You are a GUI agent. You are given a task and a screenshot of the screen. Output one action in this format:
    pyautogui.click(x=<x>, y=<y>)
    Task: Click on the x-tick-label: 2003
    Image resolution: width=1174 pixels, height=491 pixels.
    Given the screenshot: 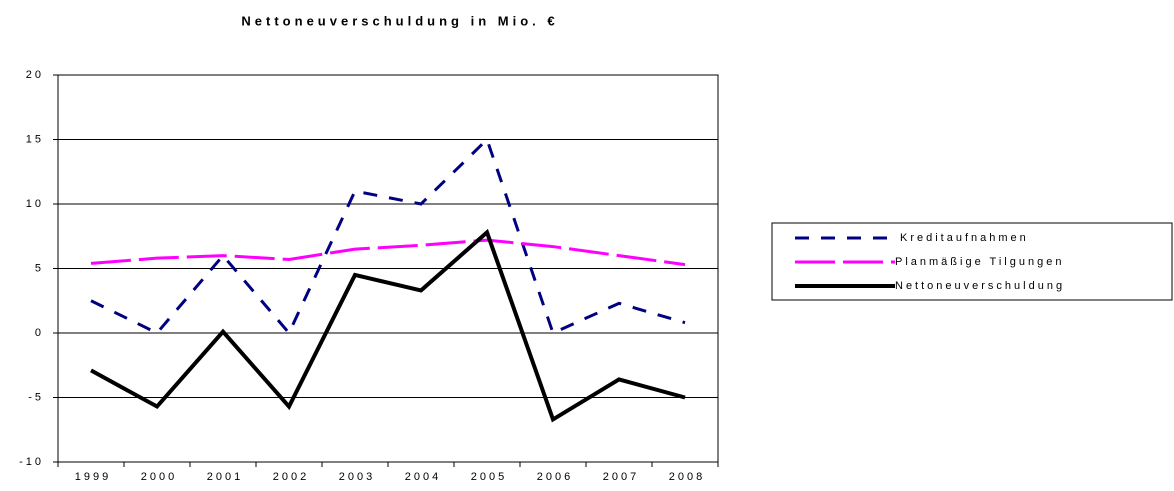 What is the action you would take?
    pyautogui.click(x=357, y=477)
    